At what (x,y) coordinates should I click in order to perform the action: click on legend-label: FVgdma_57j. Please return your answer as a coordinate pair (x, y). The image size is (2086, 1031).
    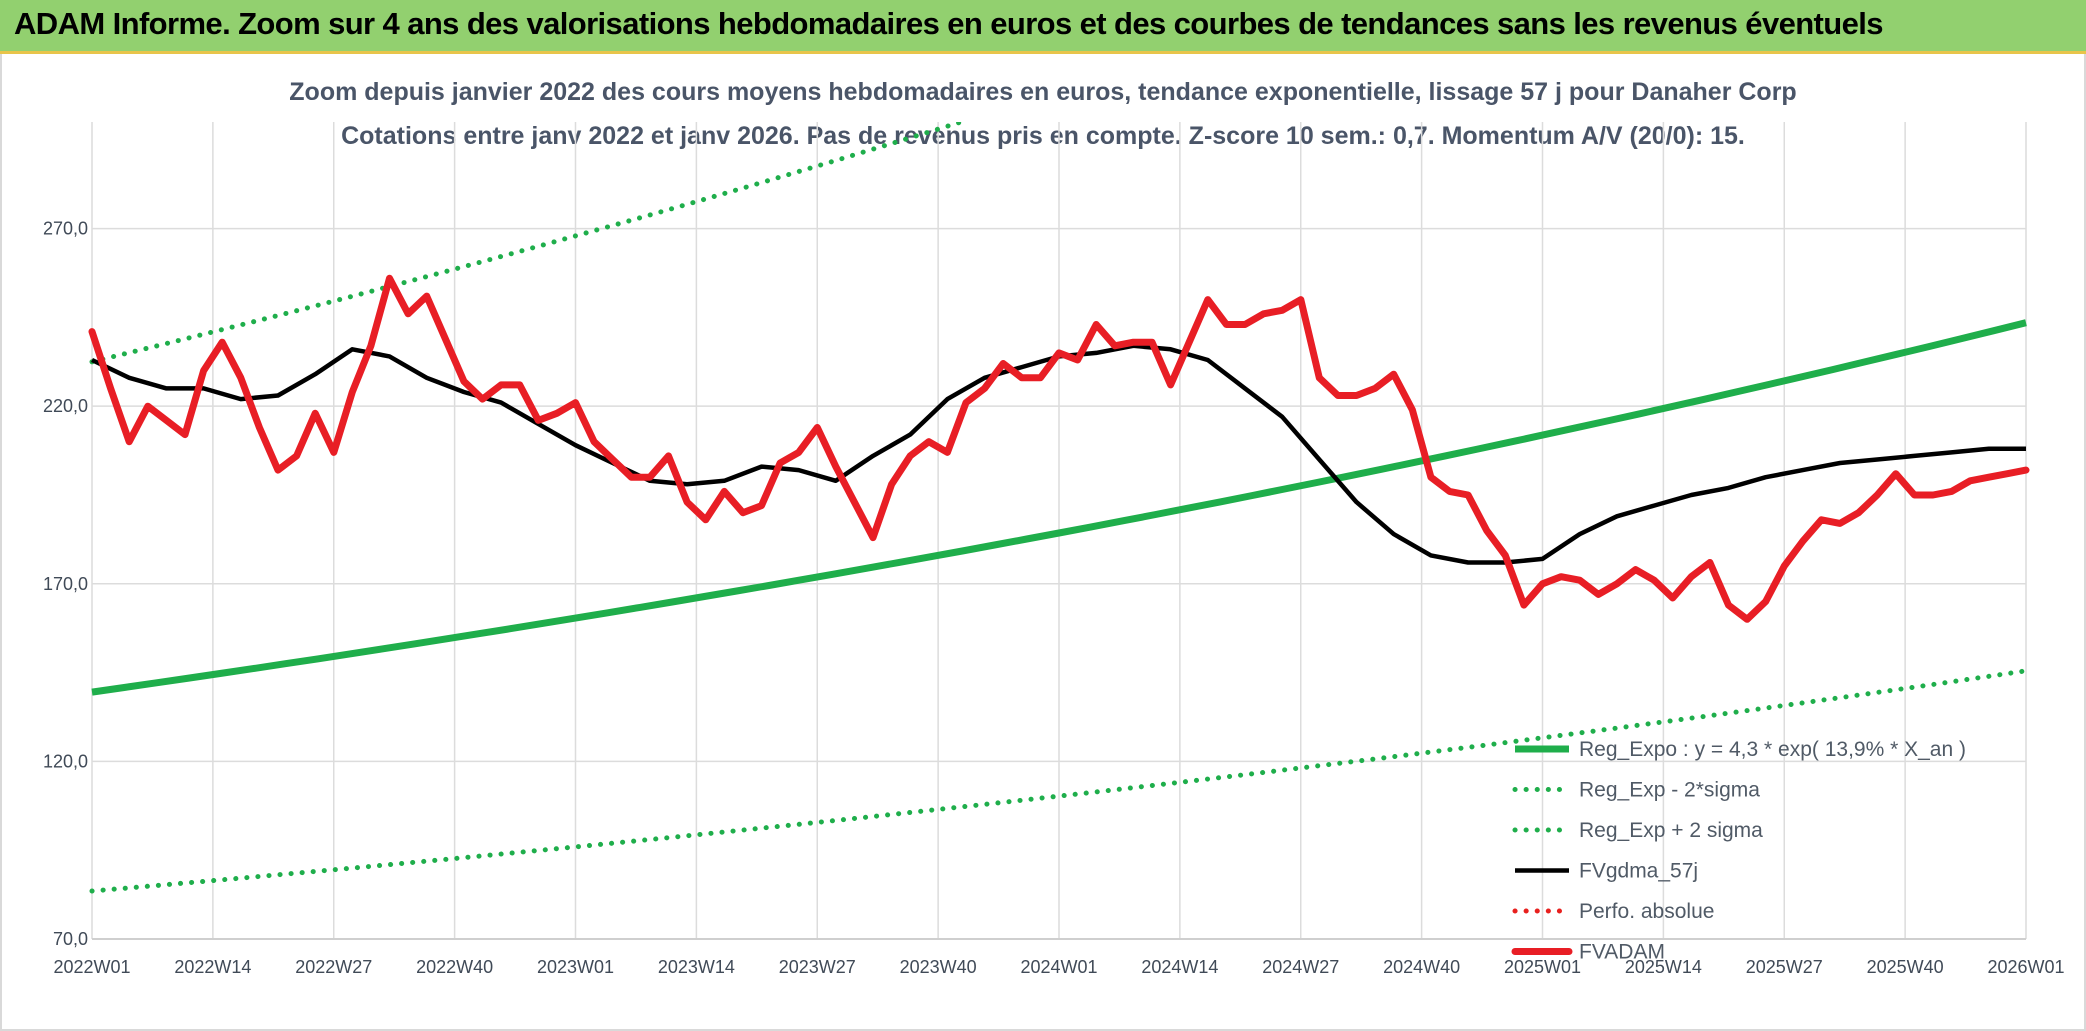
    Looking at the image, I should click on (1638, 871).